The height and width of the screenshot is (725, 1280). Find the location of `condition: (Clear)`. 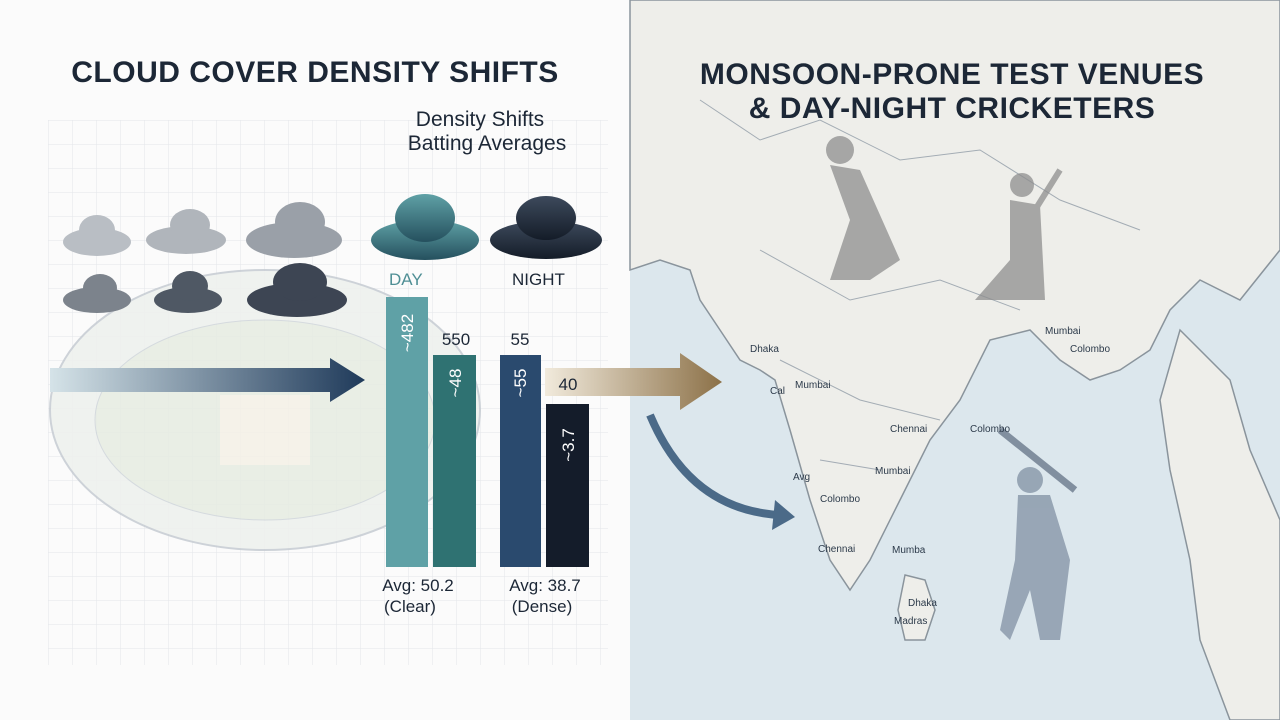

condition: (Clear) is located at coordinates (410, 606).